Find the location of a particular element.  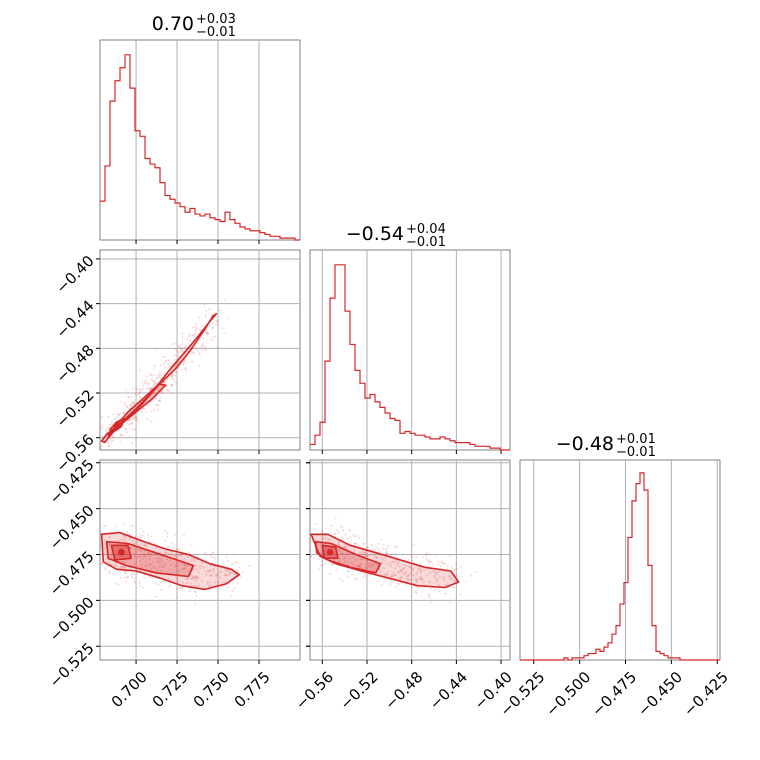

x-tick-label: −0.450 is located at coordinates (660, 694).